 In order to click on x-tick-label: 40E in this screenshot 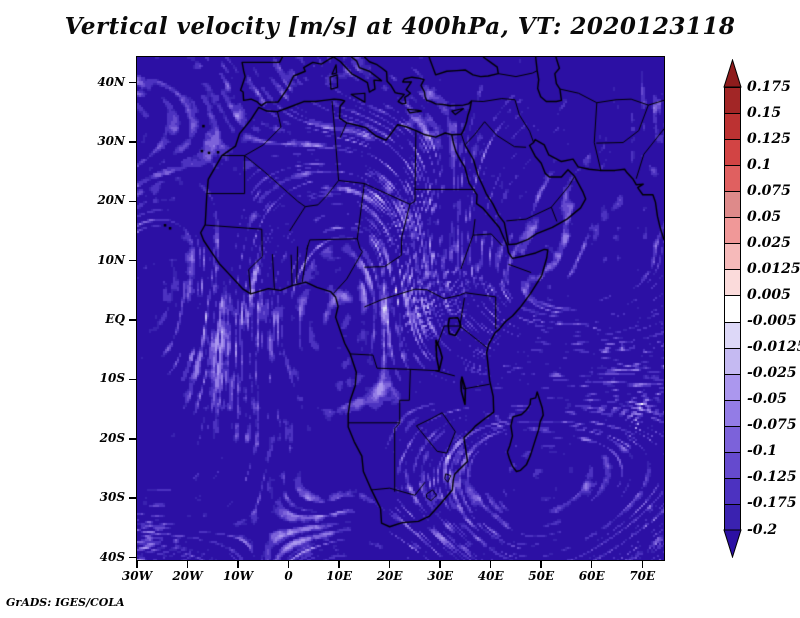, I will do `click(490, 576)`.